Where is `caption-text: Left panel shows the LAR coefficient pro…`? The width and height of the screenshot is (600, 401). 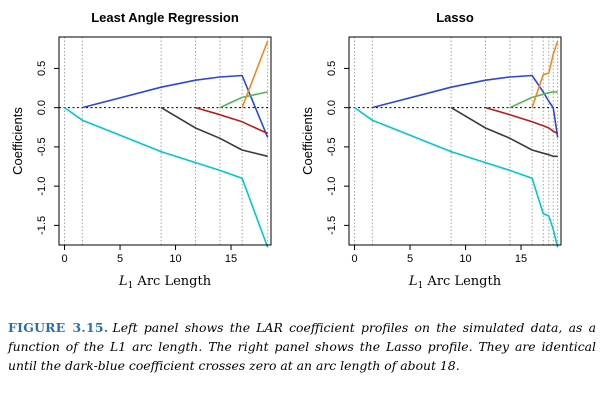 caption-text: Left panel shows the LAR coefficient pro… is located at coordinates (302, 346).